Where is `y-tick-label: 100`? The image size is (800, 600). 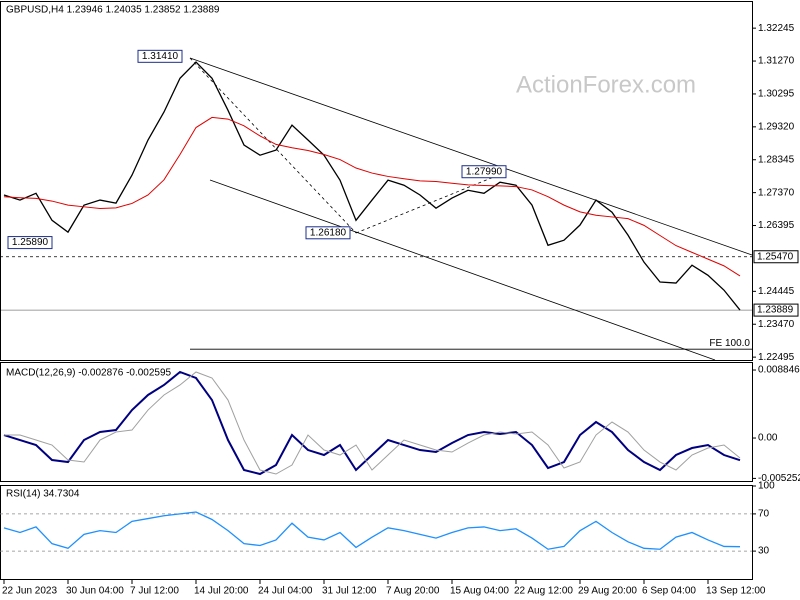 y-tick-label: 100 is located at coordinates (766, 486).